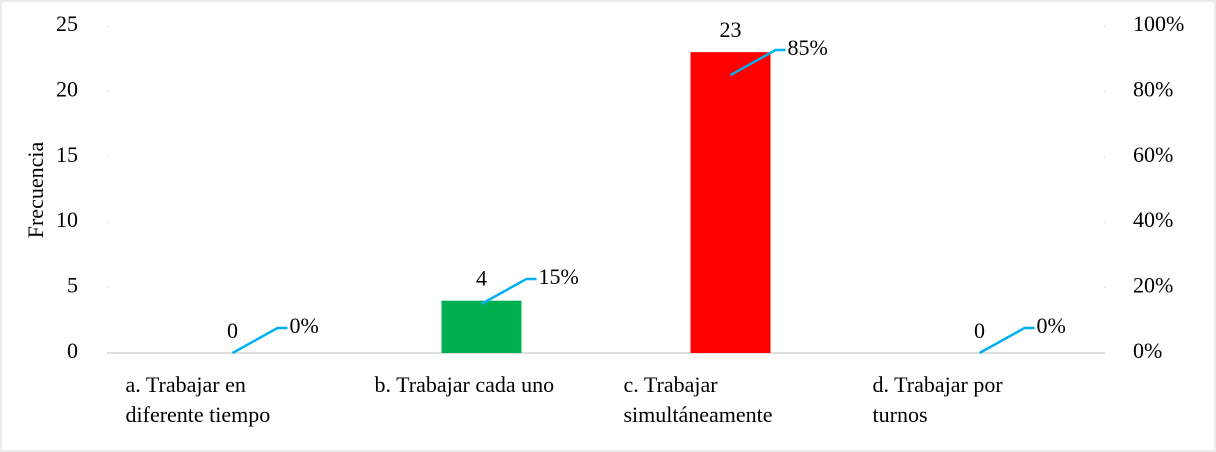 This screenshot has width=1216, height=452. What do you see at coordinates (72, 285) in the screenshot?
I see `y-tick-label: 5` at bounding box center [72, 285].